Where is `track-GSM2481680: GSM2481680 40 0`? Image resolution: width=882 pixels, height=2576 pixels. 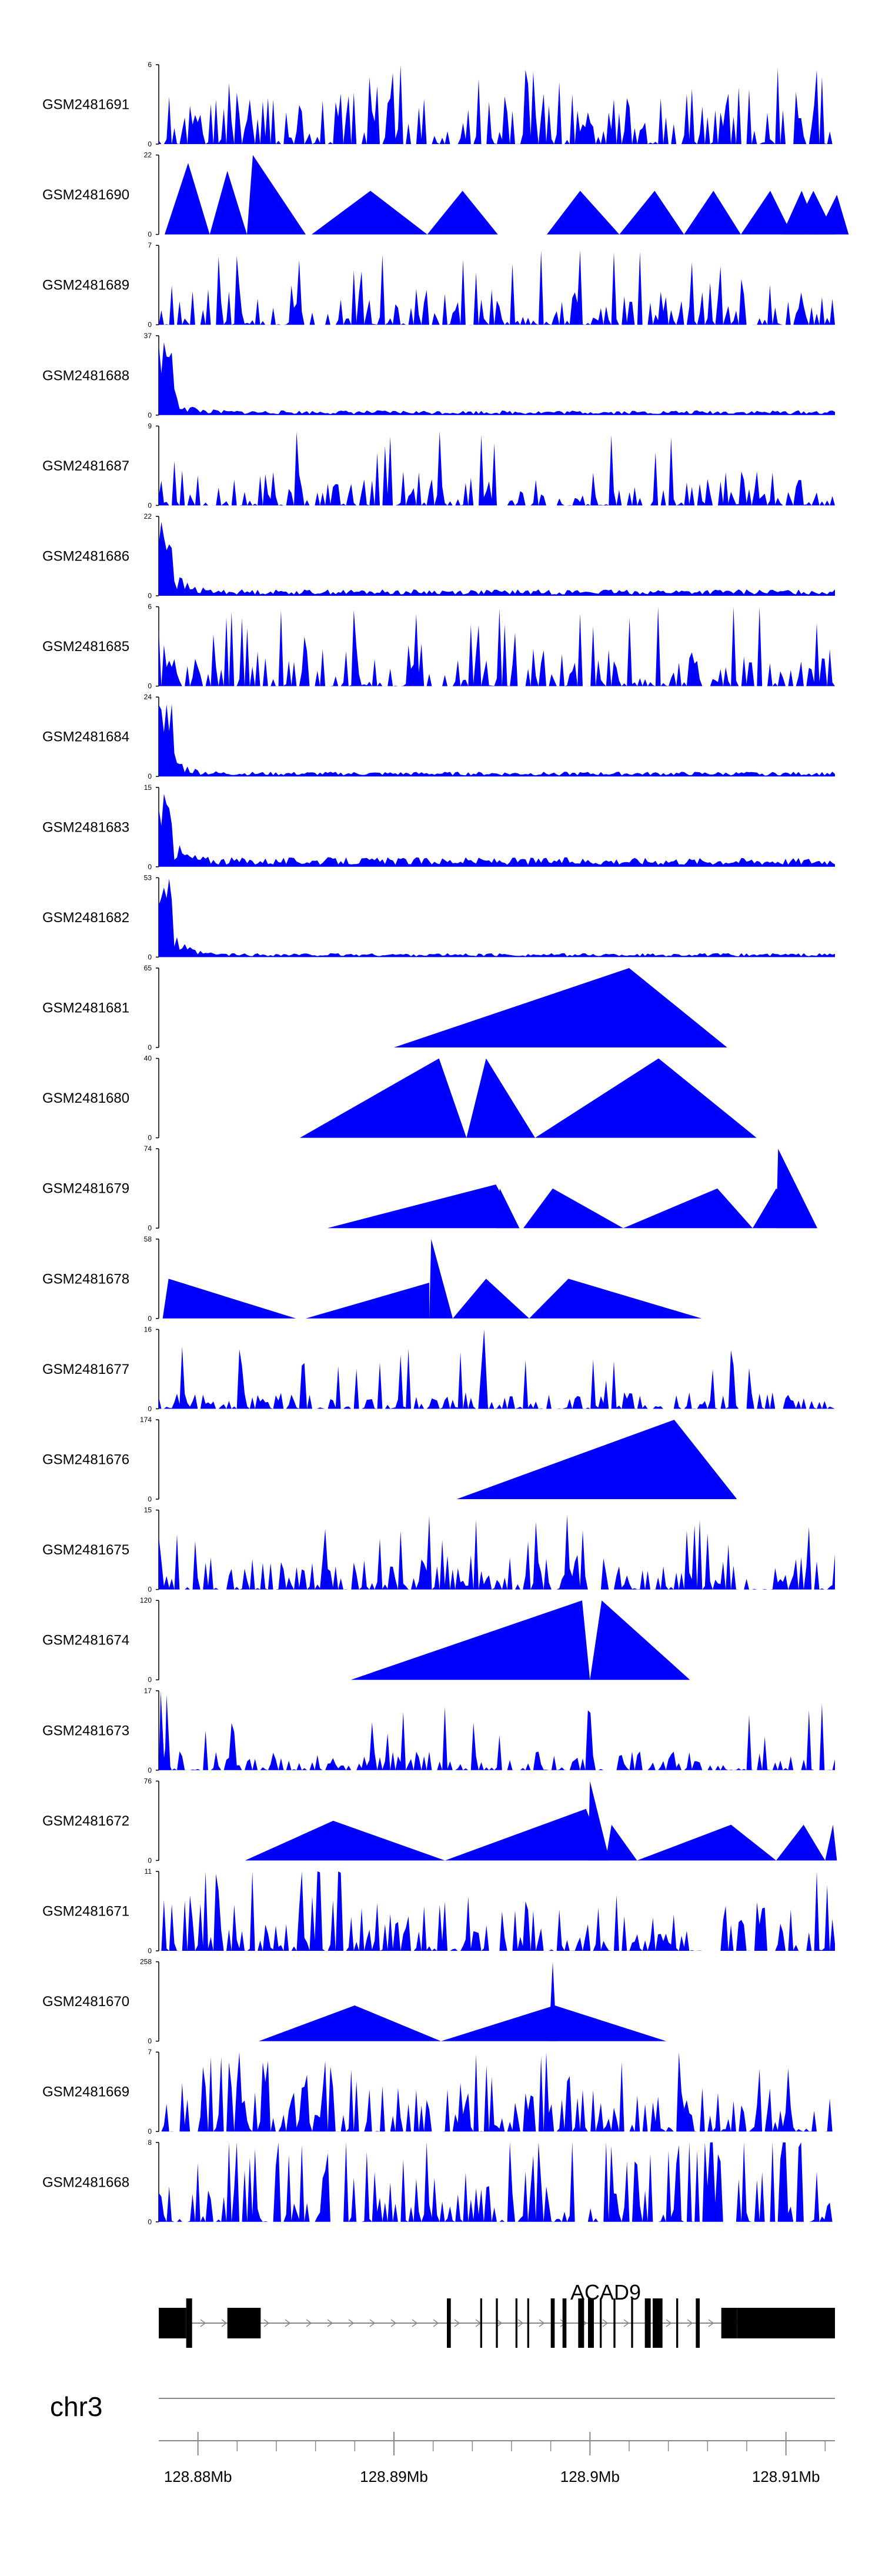 track-GSM2481680: GSM2481680 40 0 is located at coordinates (399, 1098).